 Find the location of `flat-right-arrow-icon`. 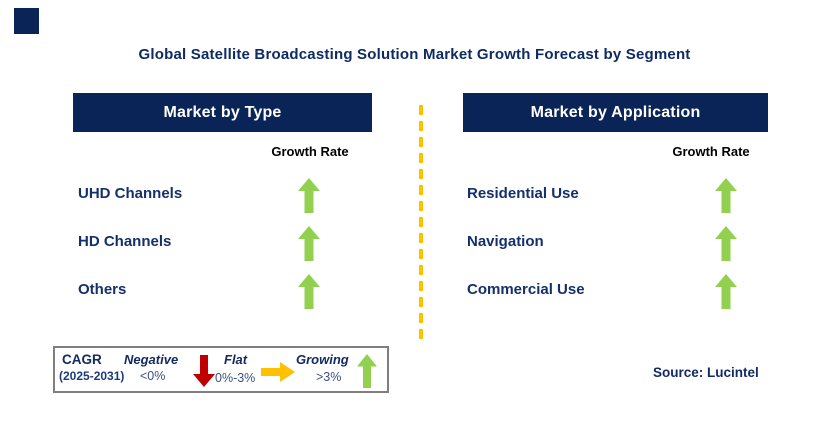

flat-right-arrow-icon is located at coordinates (278, 372).